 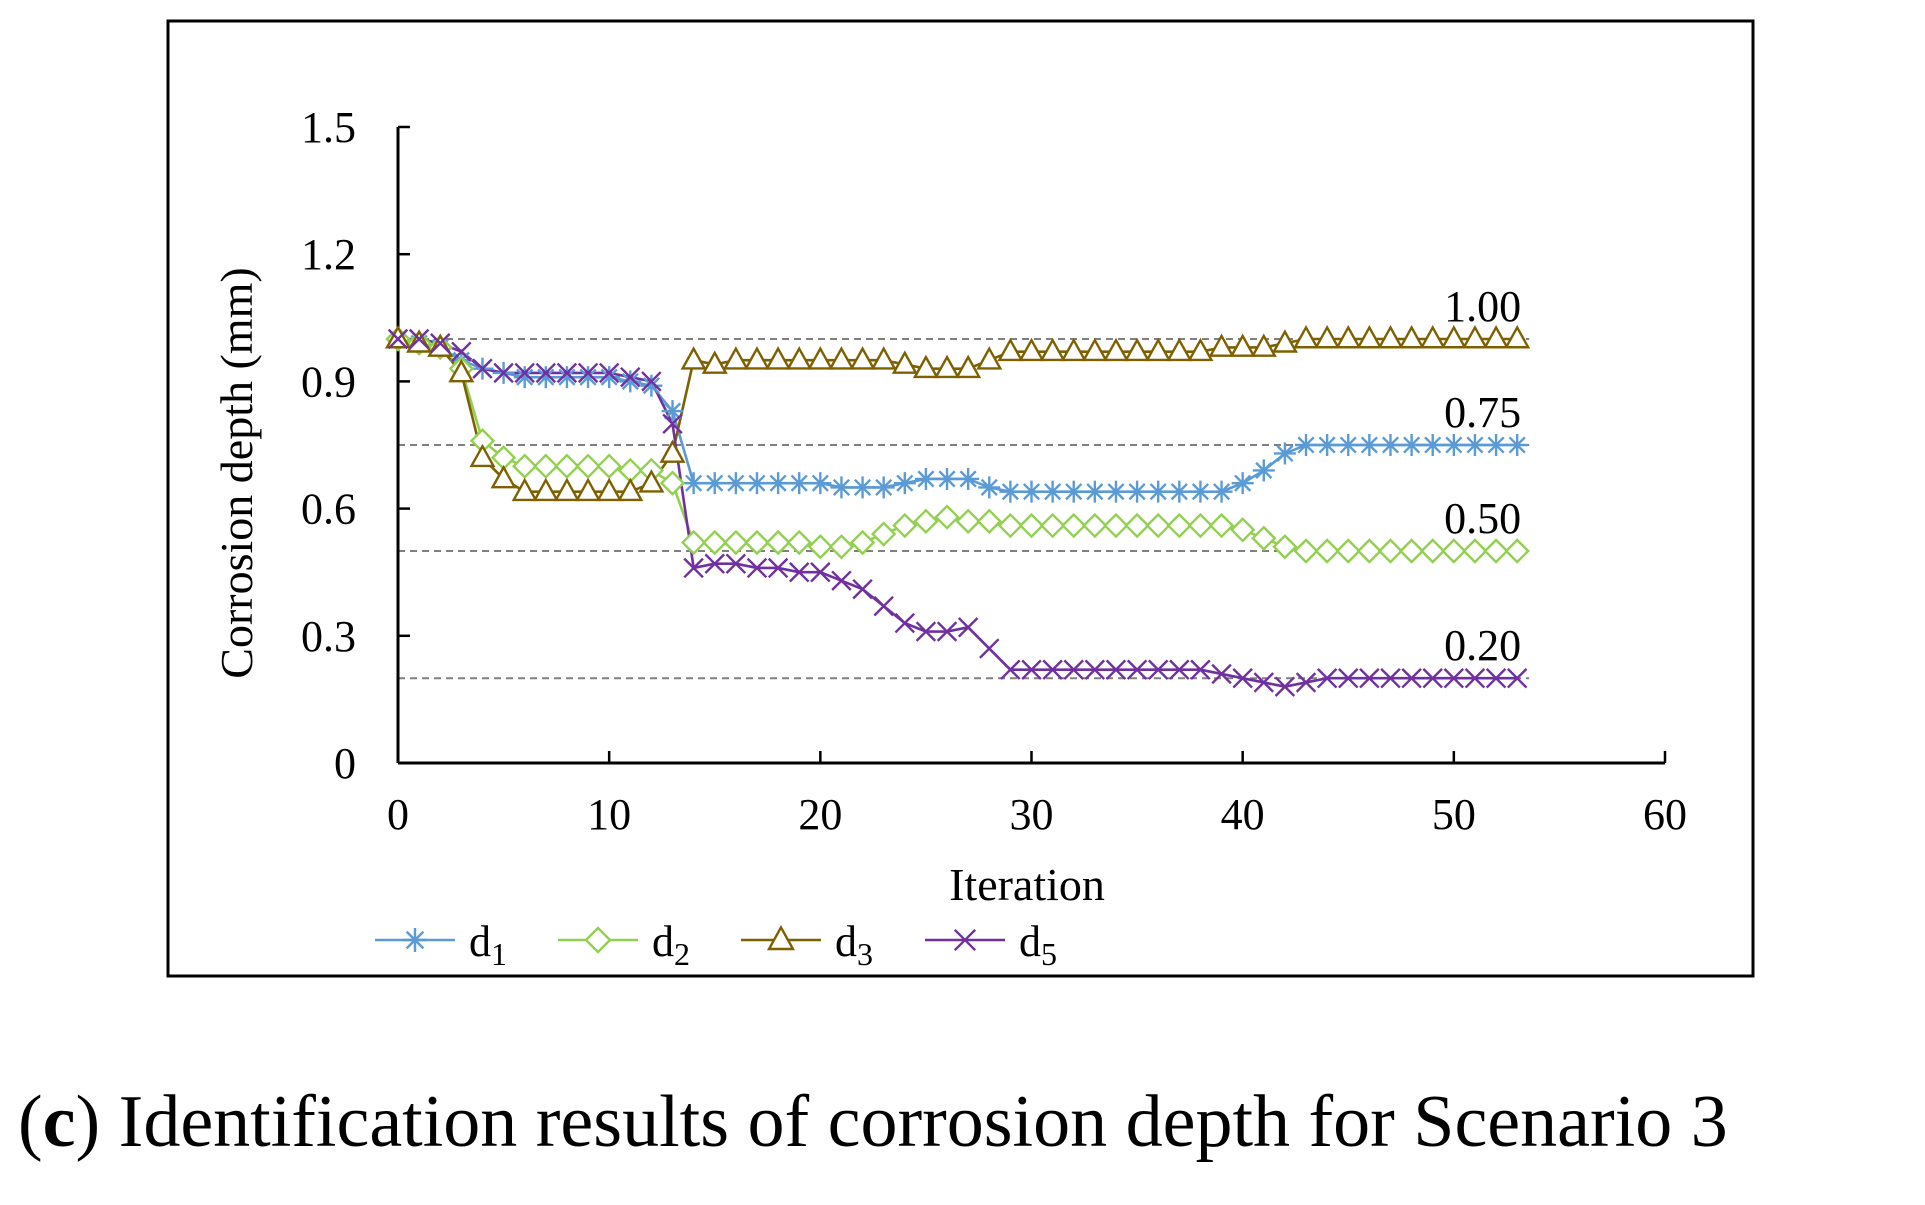 What do you see at coordinates (1482, 645) in the screenshot?
I see `reference-label-3: 0.20` at bounding box center [1482, 645].